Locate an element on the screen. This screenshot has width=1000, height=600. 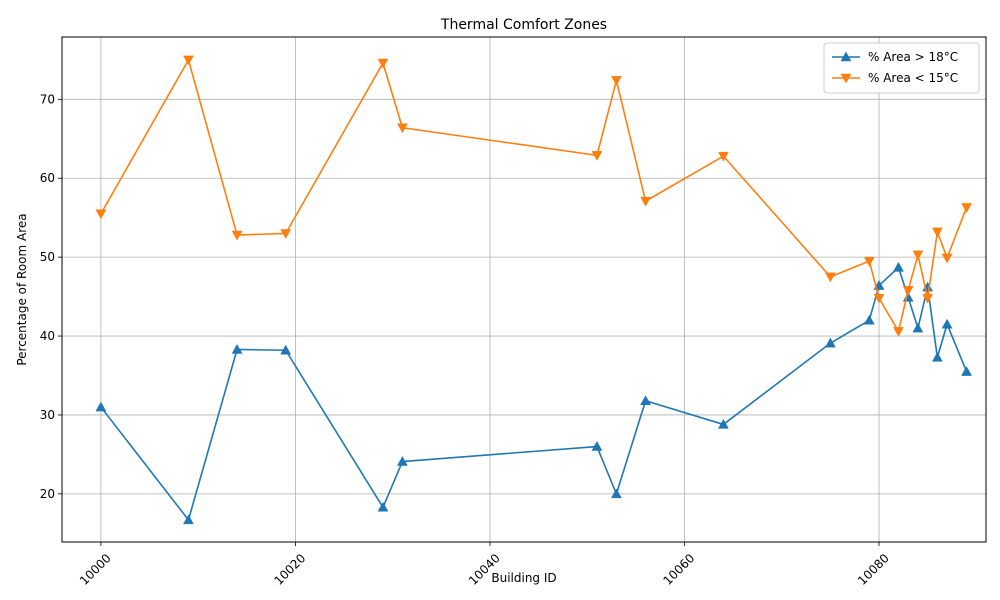
legend-entry: % Area < 15°C is located at coordinates (895, 78).